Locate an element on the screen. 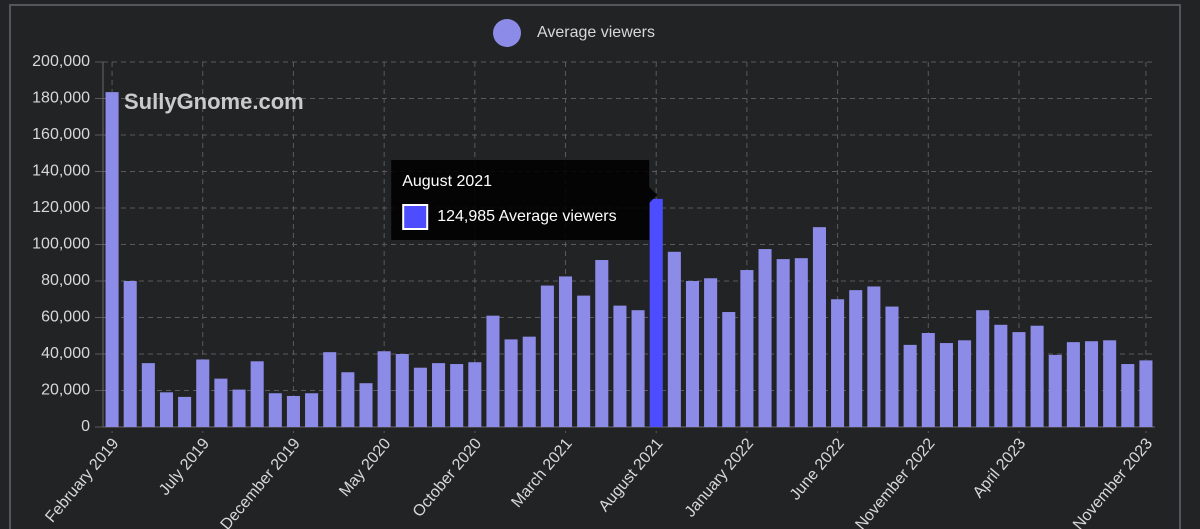 The width and height of the screenshot is (1200, 529). tooltip-label: 124,985 Average viewers is located at coordinates (526, 216).